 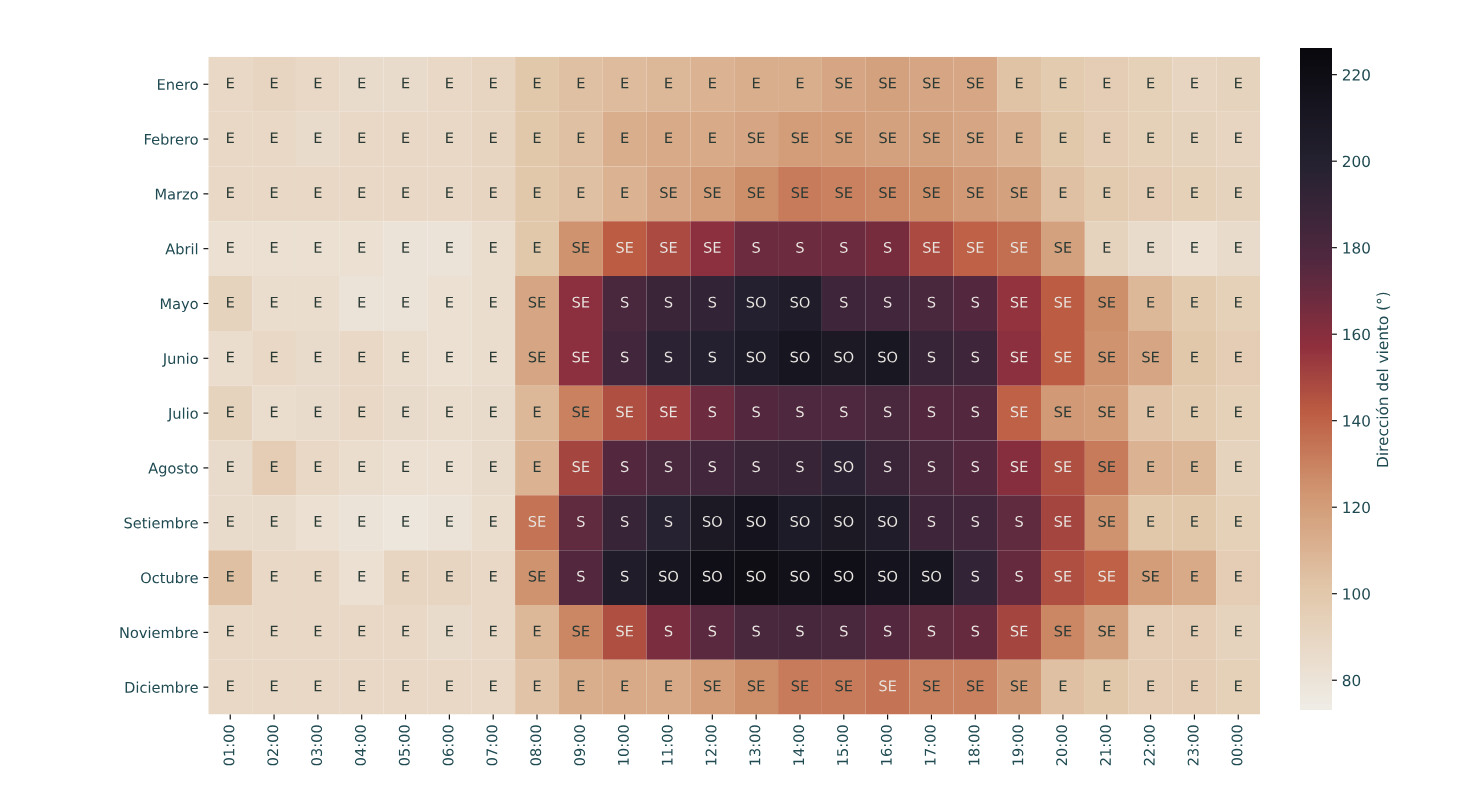 I want to click on x-tick-label: 00:00, so click(x=1237, y=745).